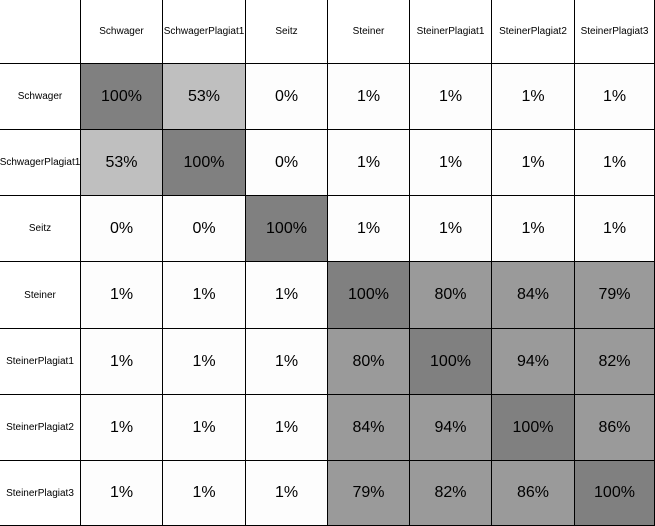  What do you see at coordinates (40, 295) in the screenshot?
I see `row-header: Steiner` at bounding box center [40, 295].